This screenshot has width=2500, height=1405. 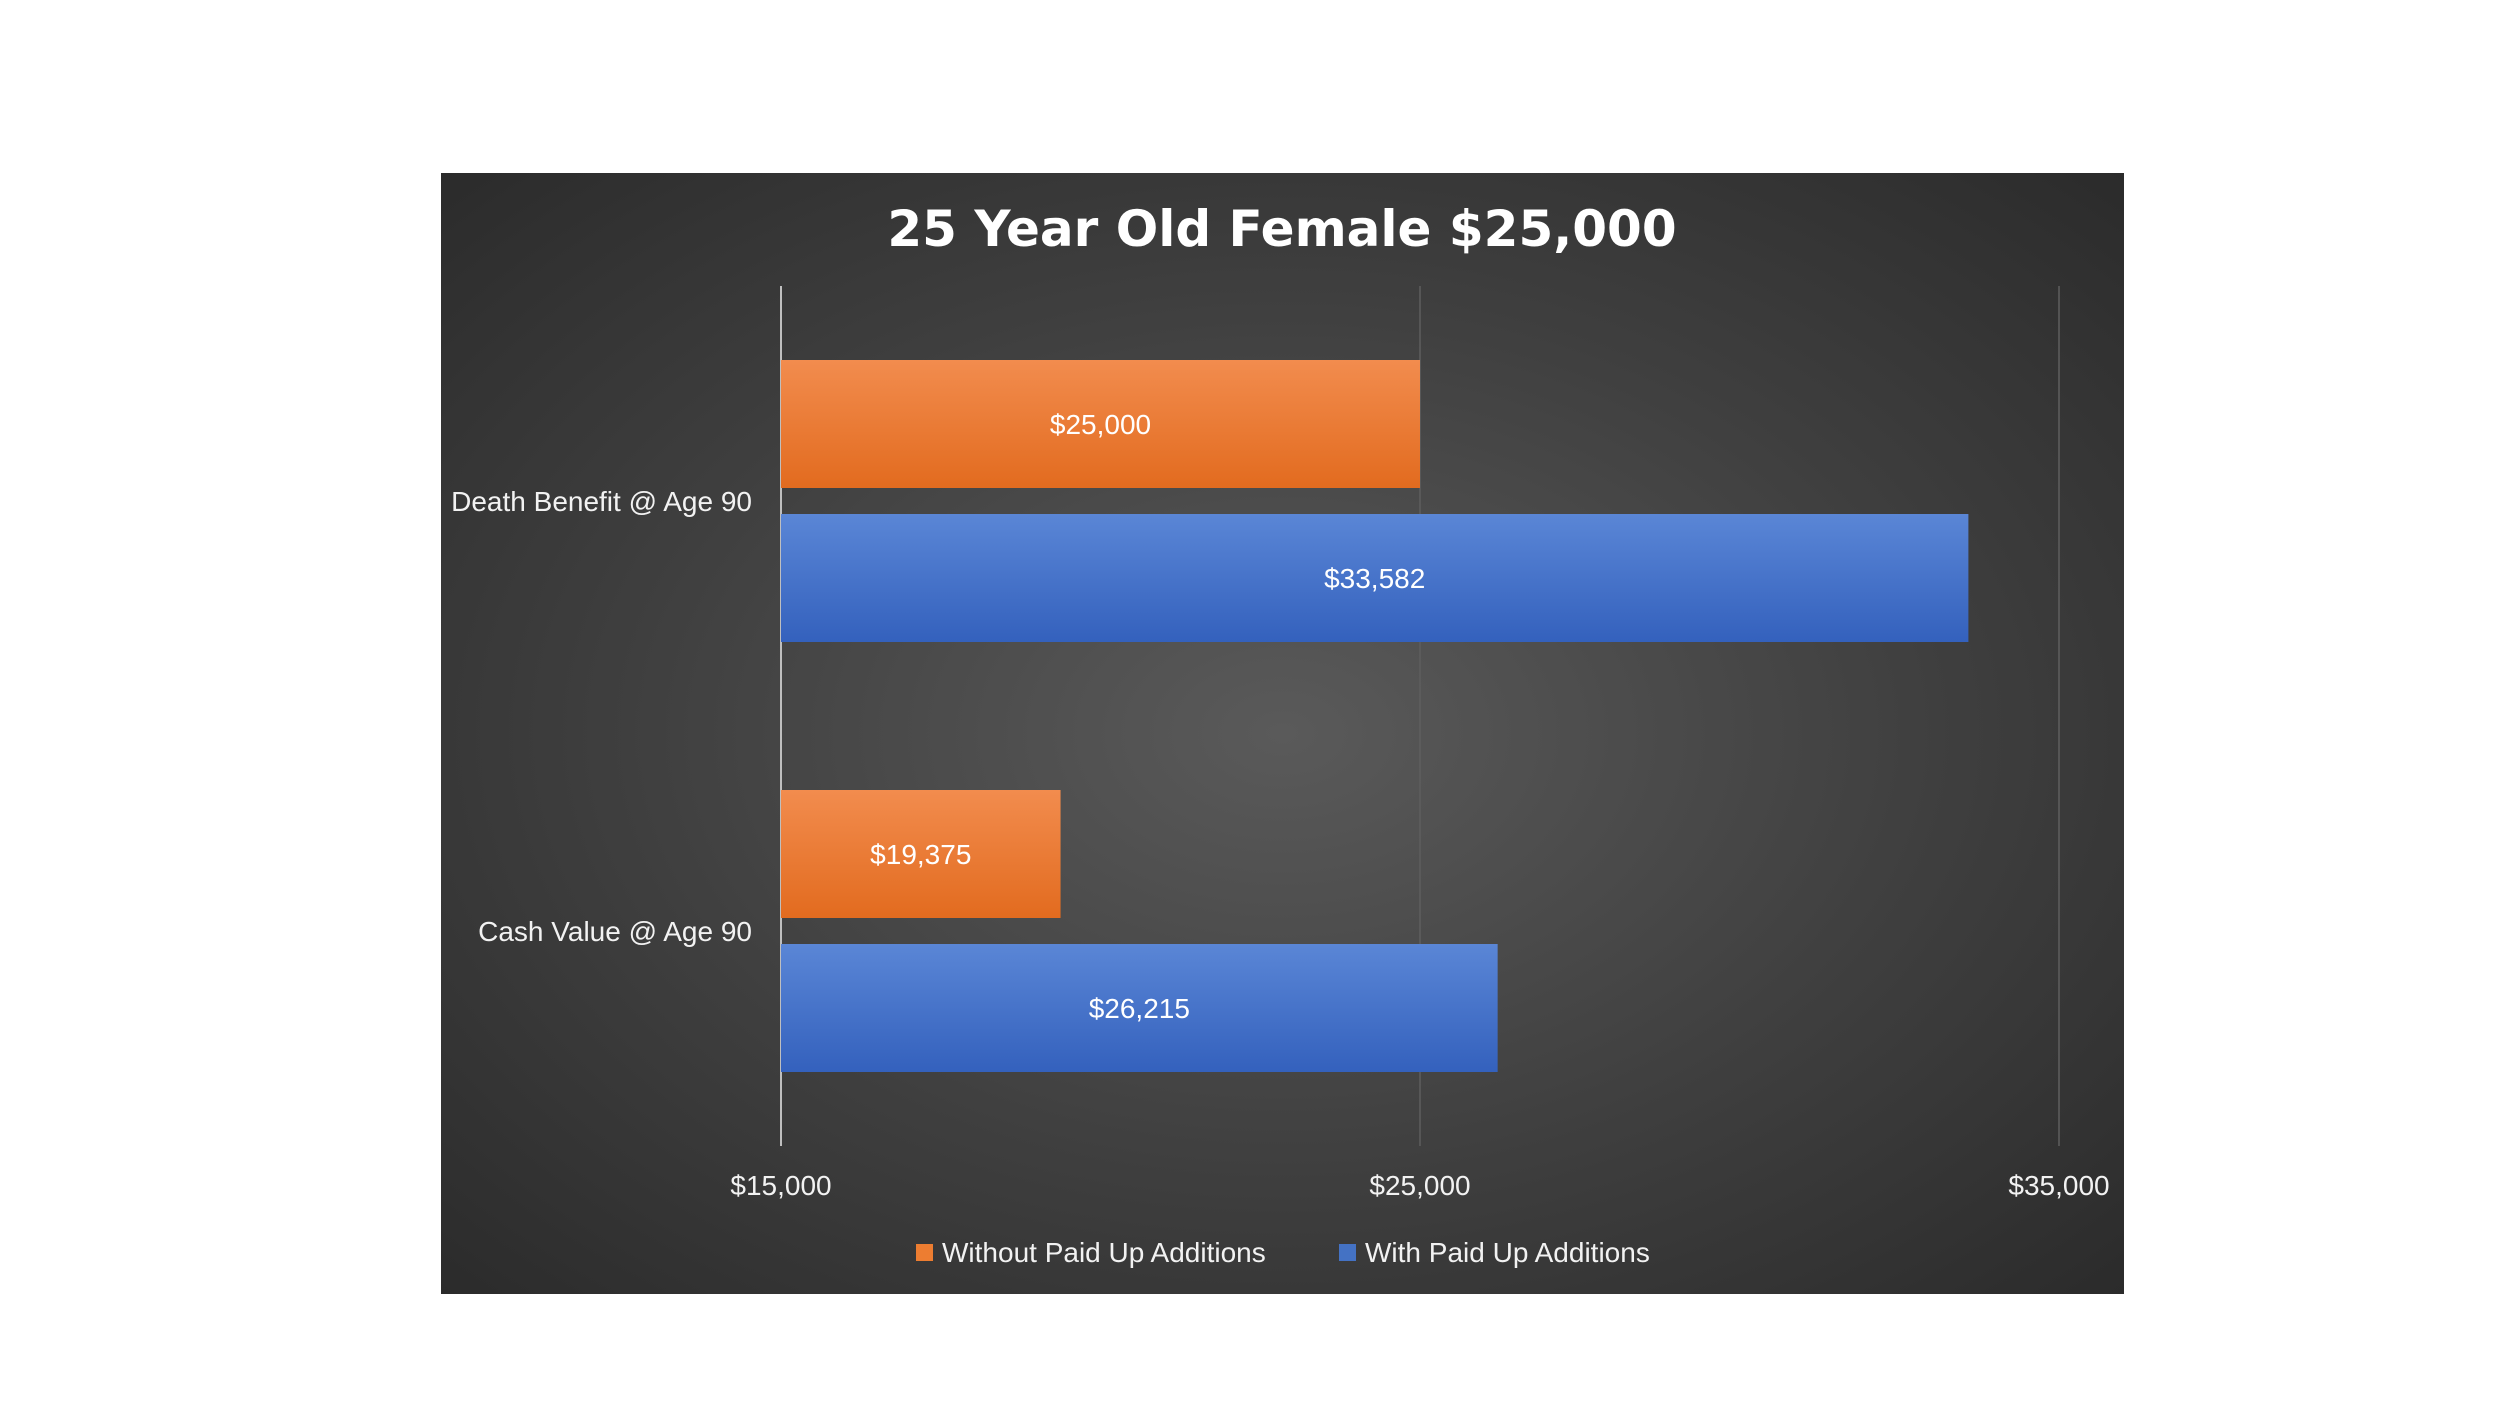 What do you see at coordinates (2058, 1185) in the screenshot?
I see `tick-label-2: $35,000` at bounding box center [2058, 1185].